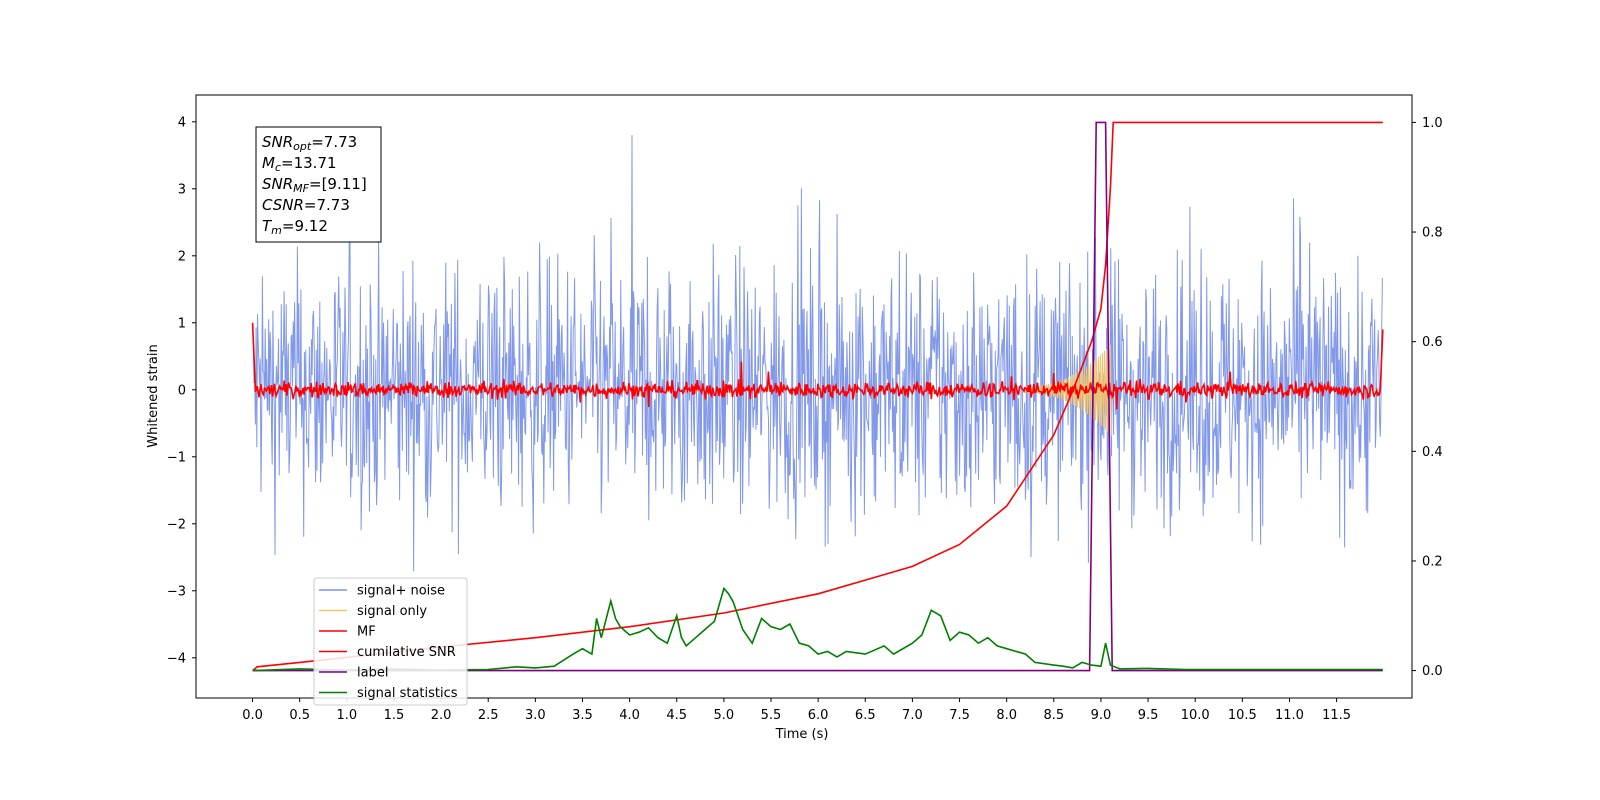 The image size is (1600, 800). Describe the element at coordinates (182, 323) in the screenshot. I see `y-tick-label-left: 1` at that location.